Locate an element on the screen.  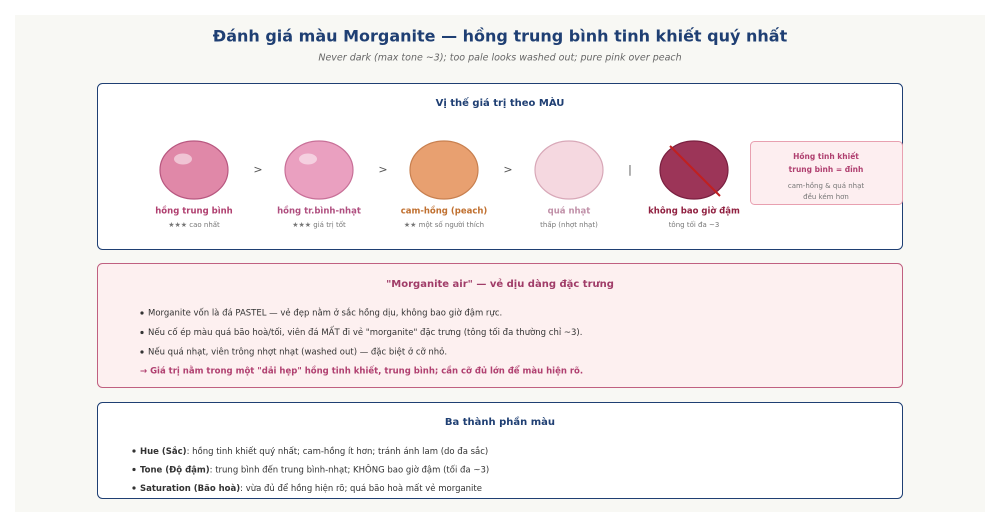
swatch-label: không bao giờ đậm is located at coordinates (694, 211).